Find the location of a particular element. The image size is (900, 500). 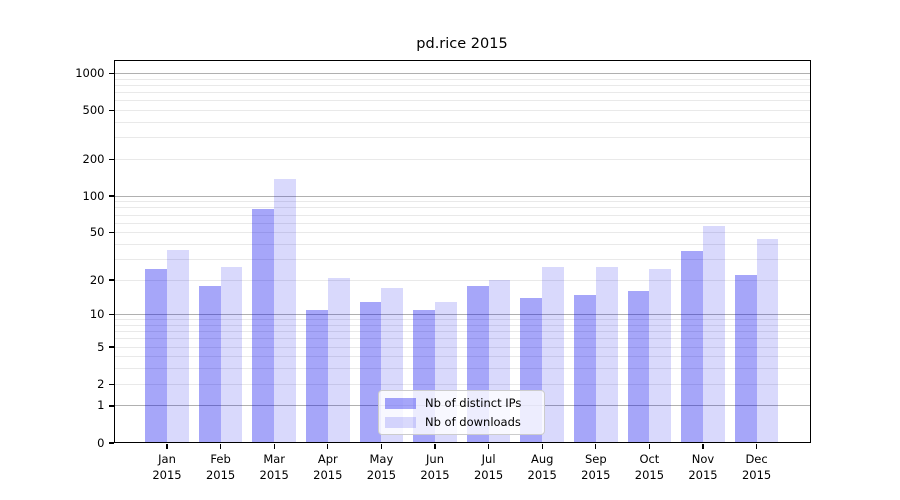

x-label-month: Nov is located at coordinates (703, 459).